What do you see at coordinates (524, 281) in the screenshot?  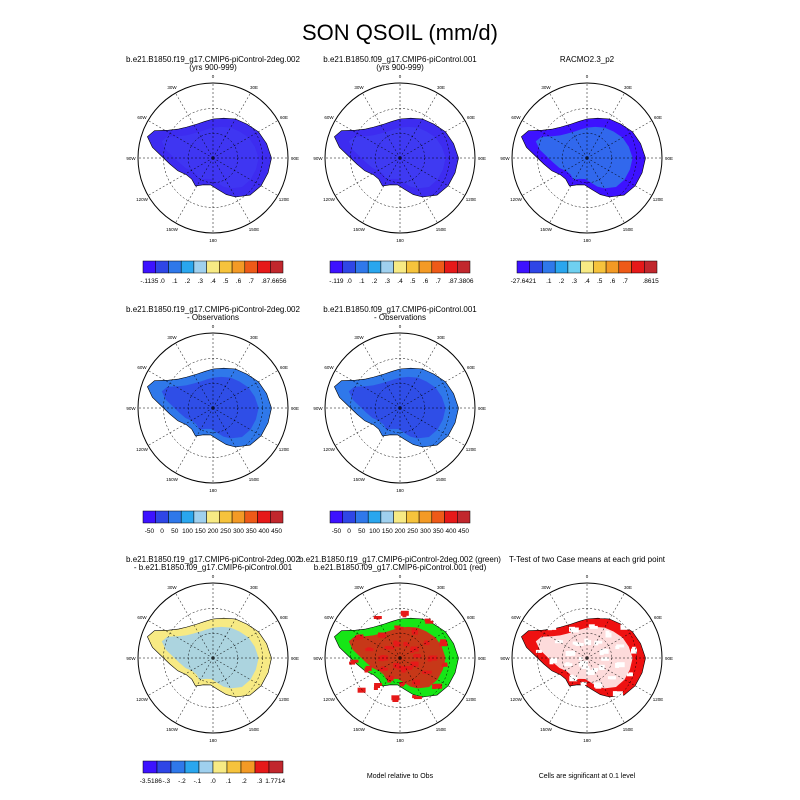 I see `colorbar-label: -27.6421` at bounding box center [524, 281].